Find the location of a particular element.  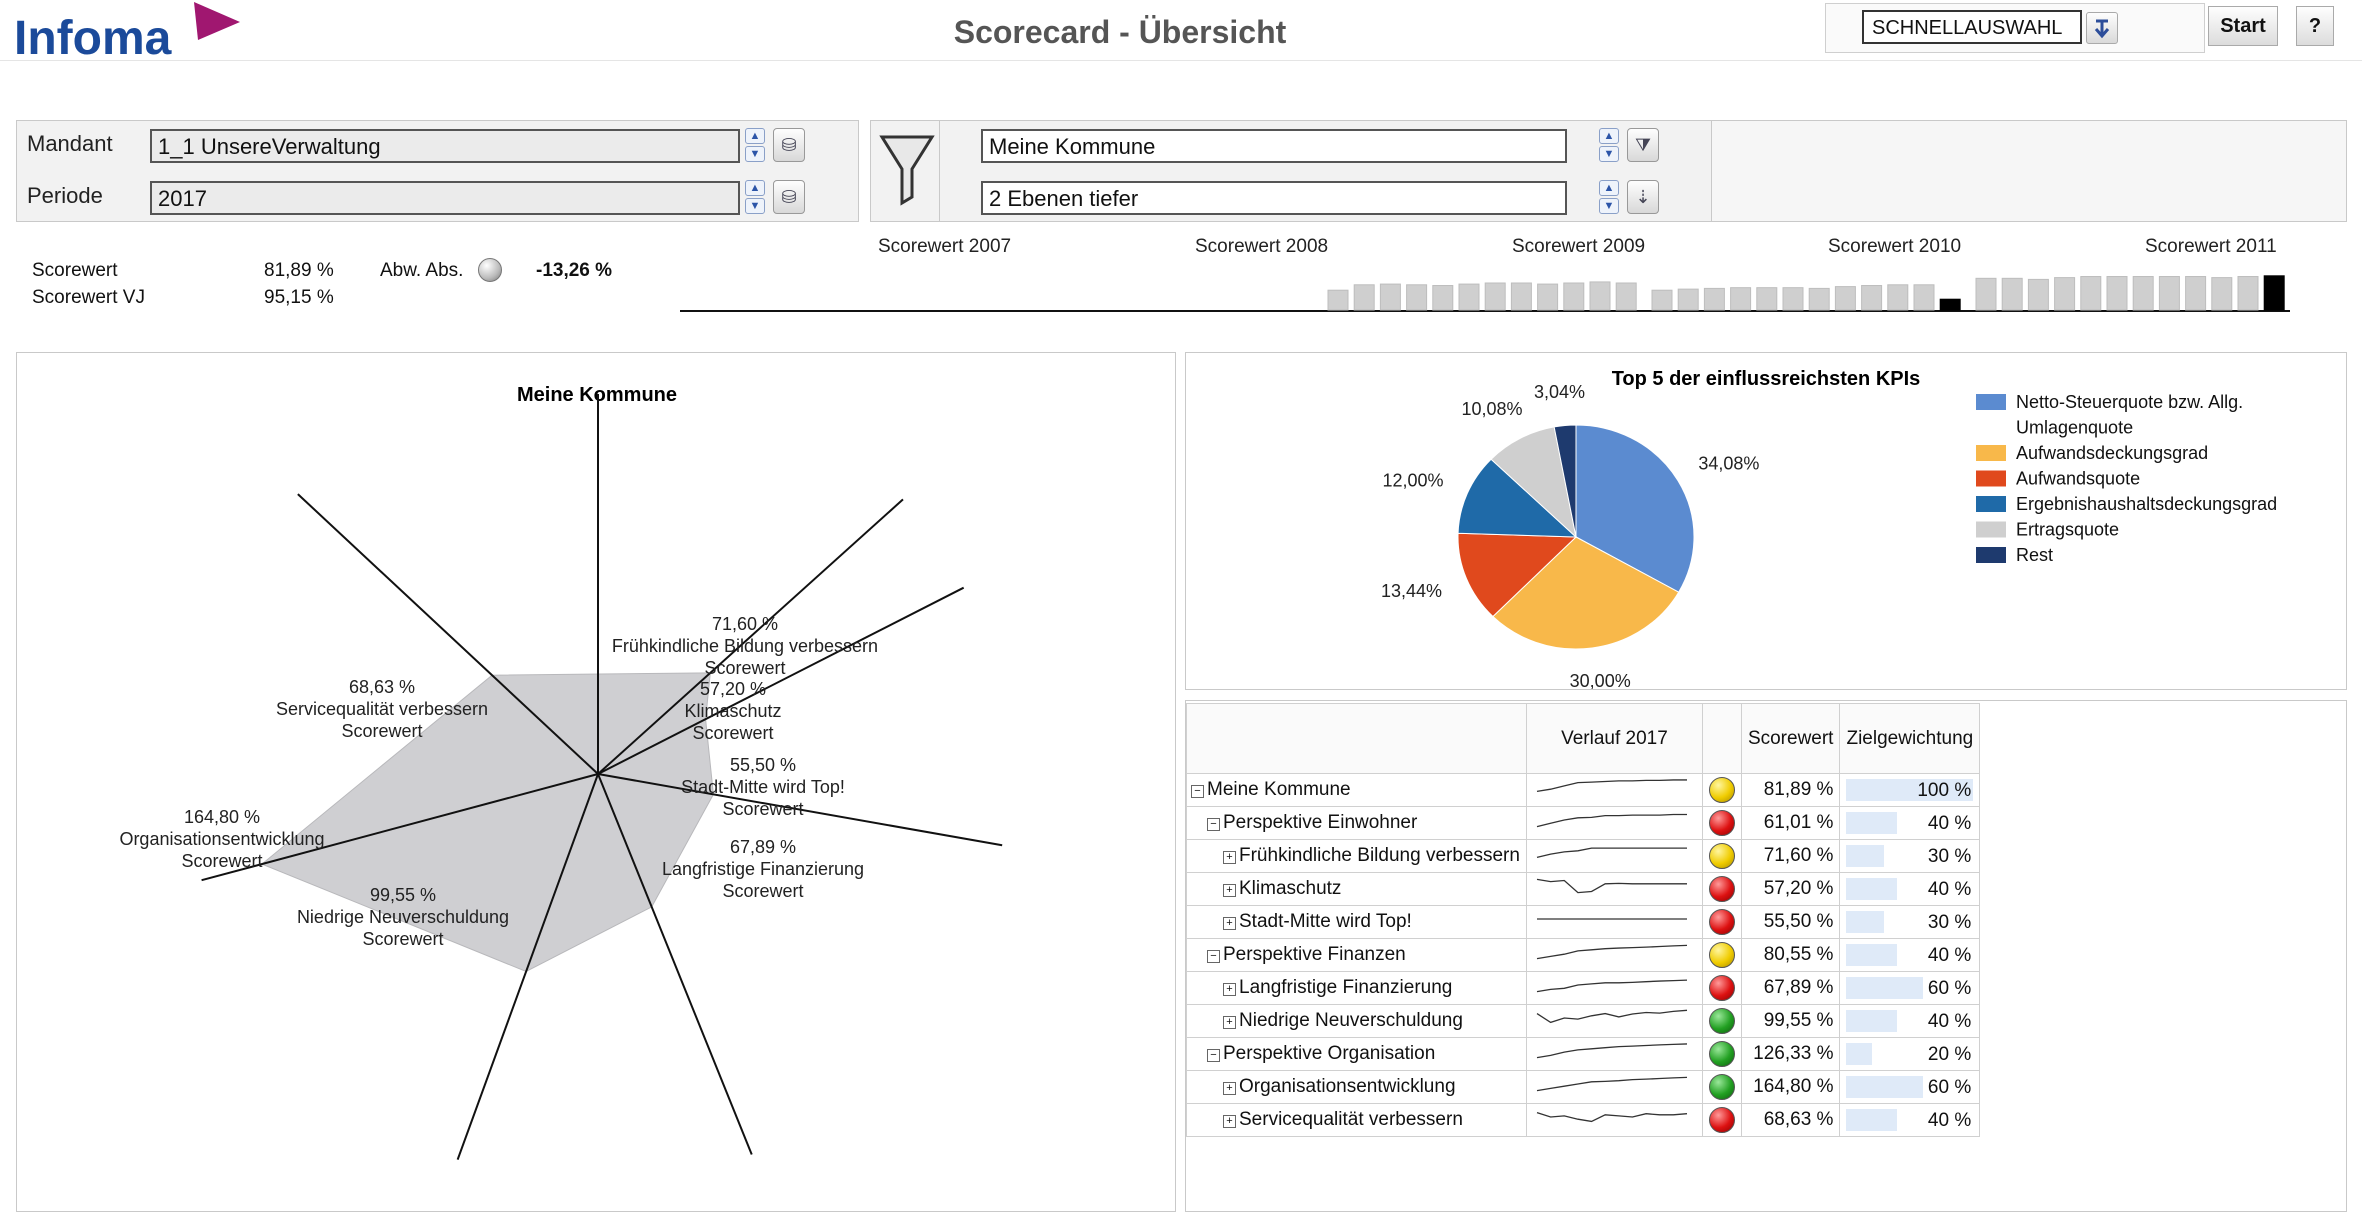

kpi-name-cell: − Perspektive Finanzen is located at coordinates (1356, 955).